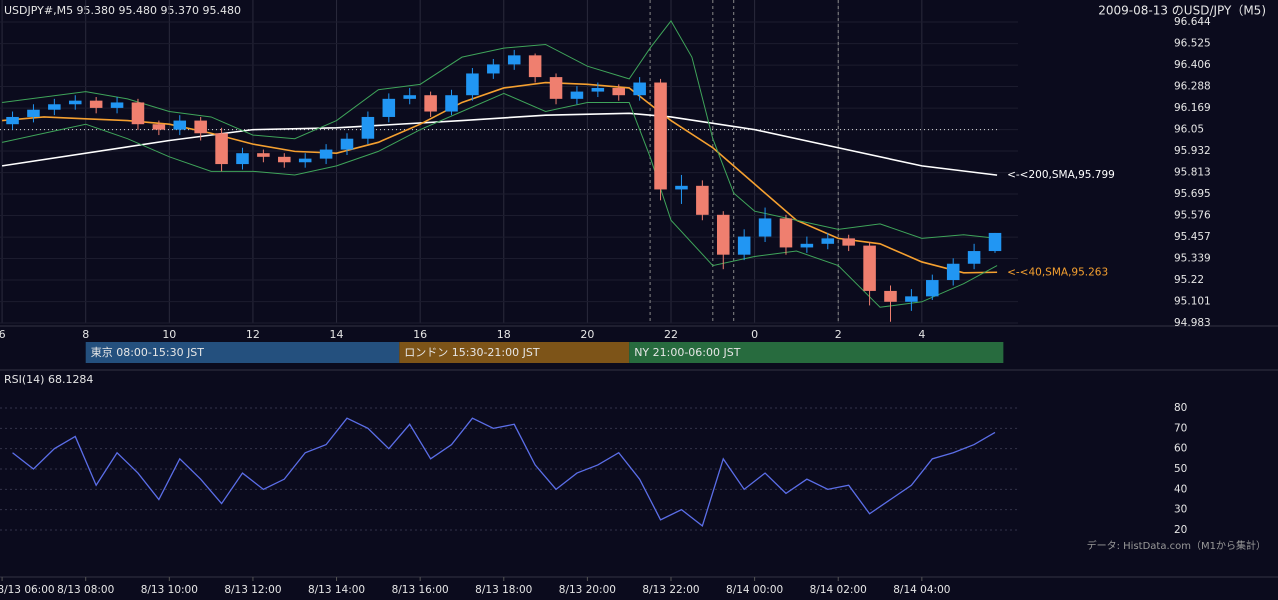 The height and width of the screenshot is (600, 1278). Describe the element at coordinates (1192, 108) in the screenshot. I see `y-tick-label: 96.169` at that location.